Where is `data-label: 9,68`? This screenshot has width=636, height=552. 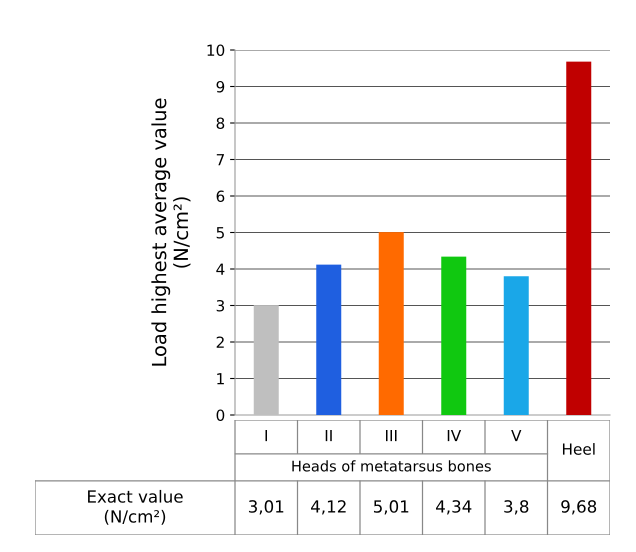
data-label: 9,68 is located at coordinates (578, 507).